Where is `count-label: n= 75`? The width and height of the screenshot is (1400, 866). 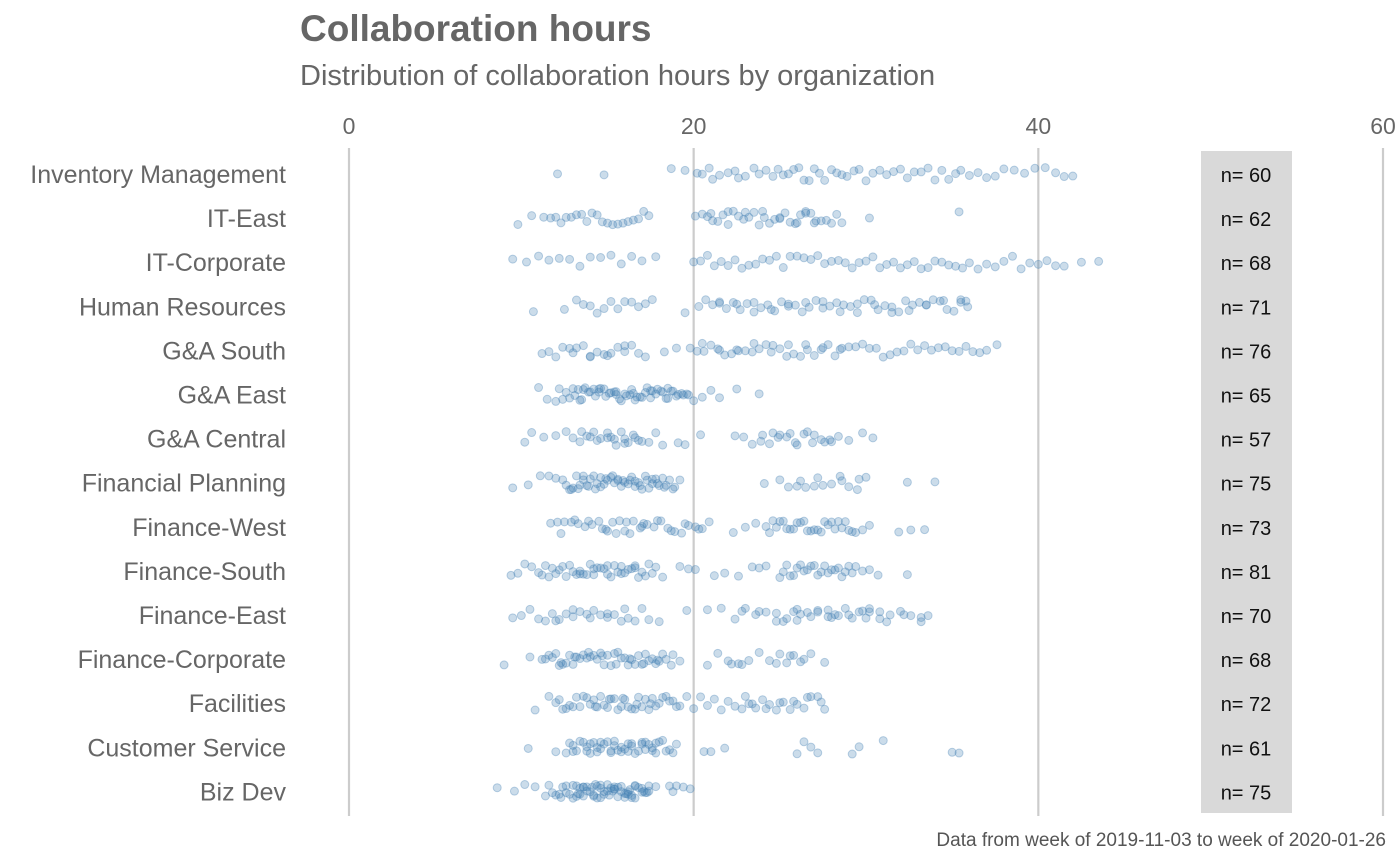 count-label: n= 75 is located at coordinates (1246, 793).